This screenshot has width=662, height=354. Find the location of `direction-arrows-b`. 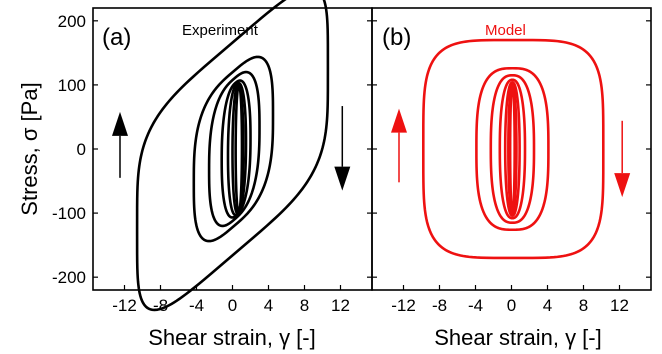

direction-arrows-b is located at coordinates (511, 153).